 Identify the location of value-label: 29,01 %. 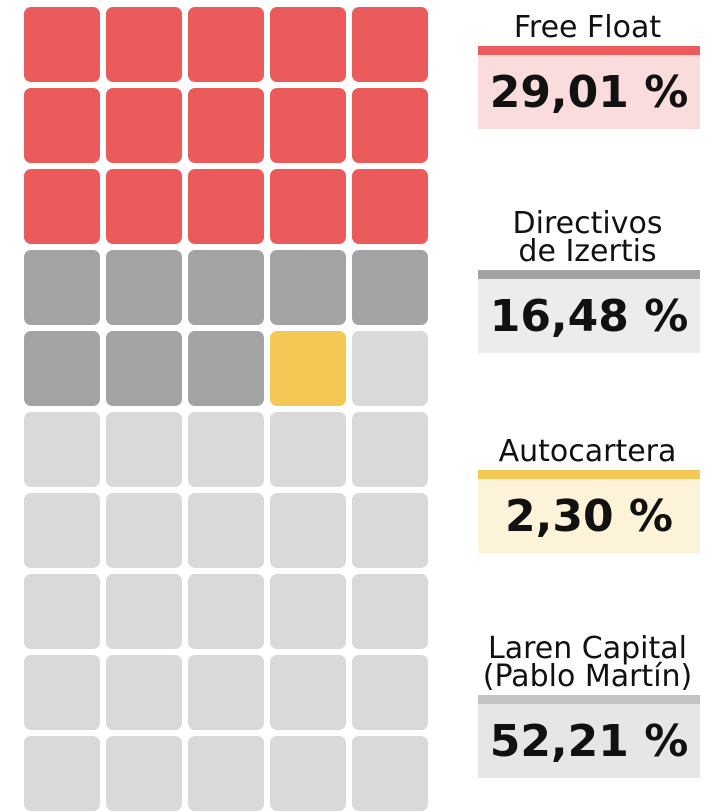
(589, 92).